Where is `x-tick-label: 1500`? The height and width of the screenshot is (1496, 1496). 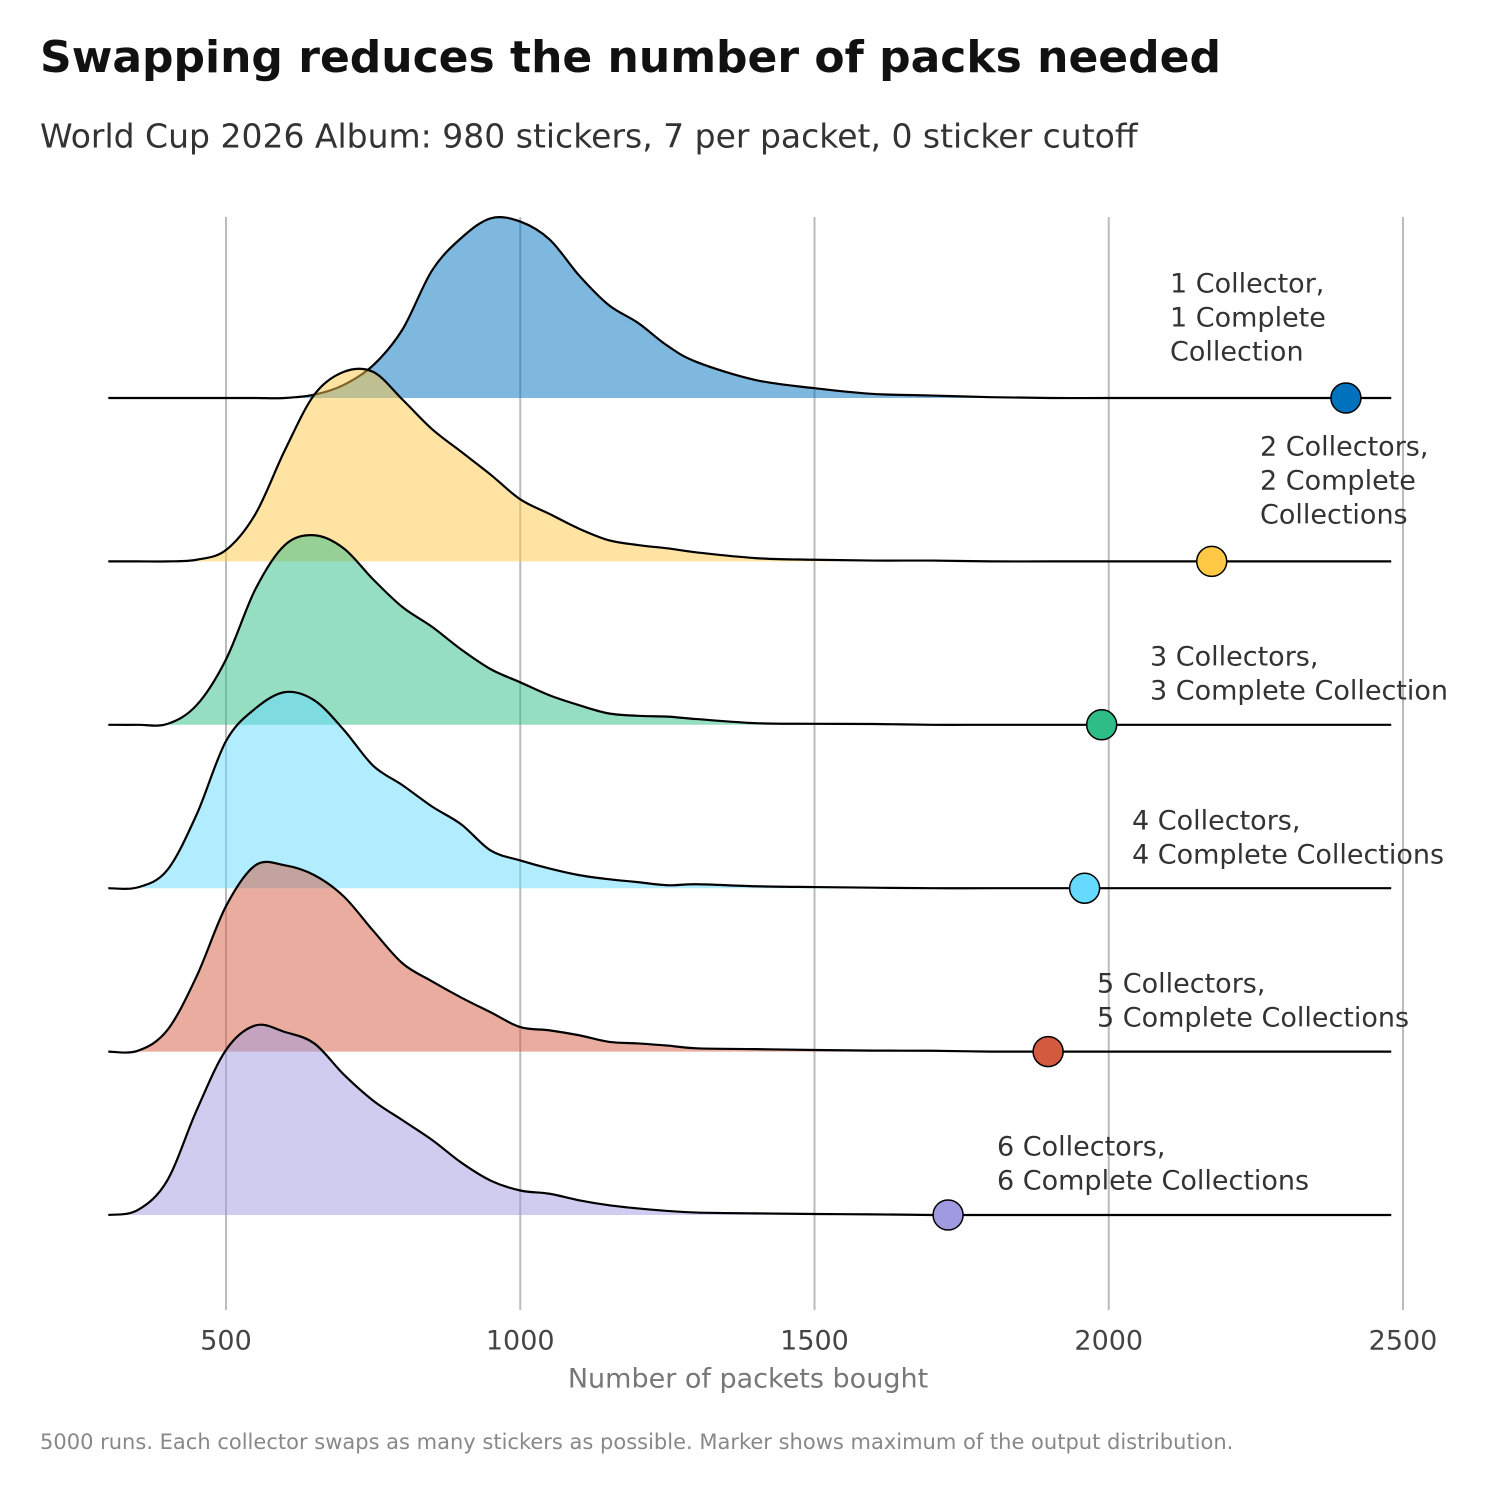 x-tick-label: 1500 is located at coordinates (814, 1341).